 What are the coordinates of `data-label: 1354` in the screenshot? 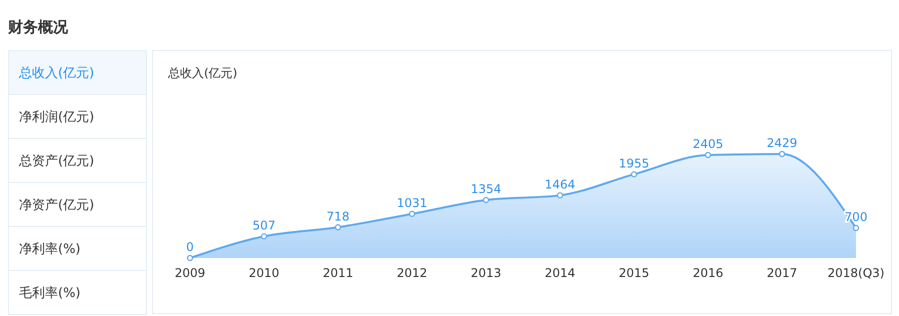 It's located at (486, 189).